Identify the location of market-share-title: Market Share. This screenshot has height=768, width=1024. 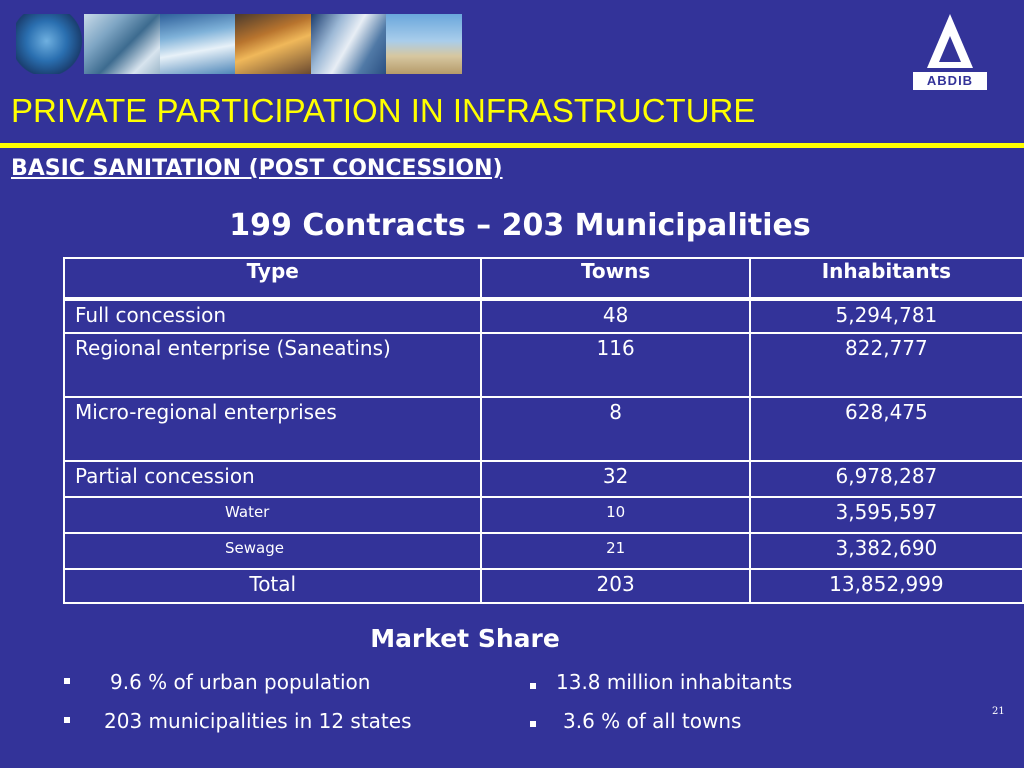
(465, 638).